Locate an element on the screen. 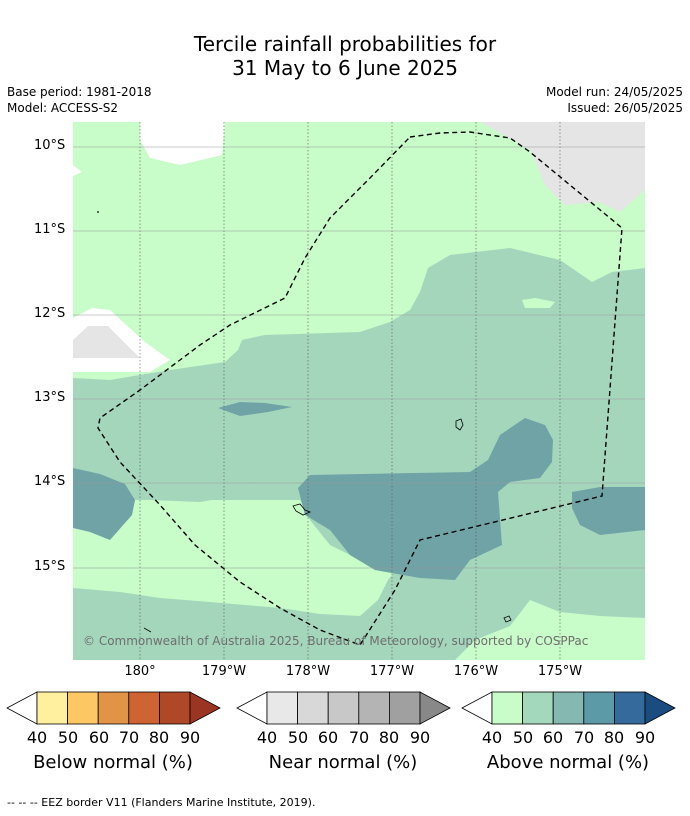 This screenshot has height=816, width=690. cb2-tick: 60 is located at coordinates (553, 737).